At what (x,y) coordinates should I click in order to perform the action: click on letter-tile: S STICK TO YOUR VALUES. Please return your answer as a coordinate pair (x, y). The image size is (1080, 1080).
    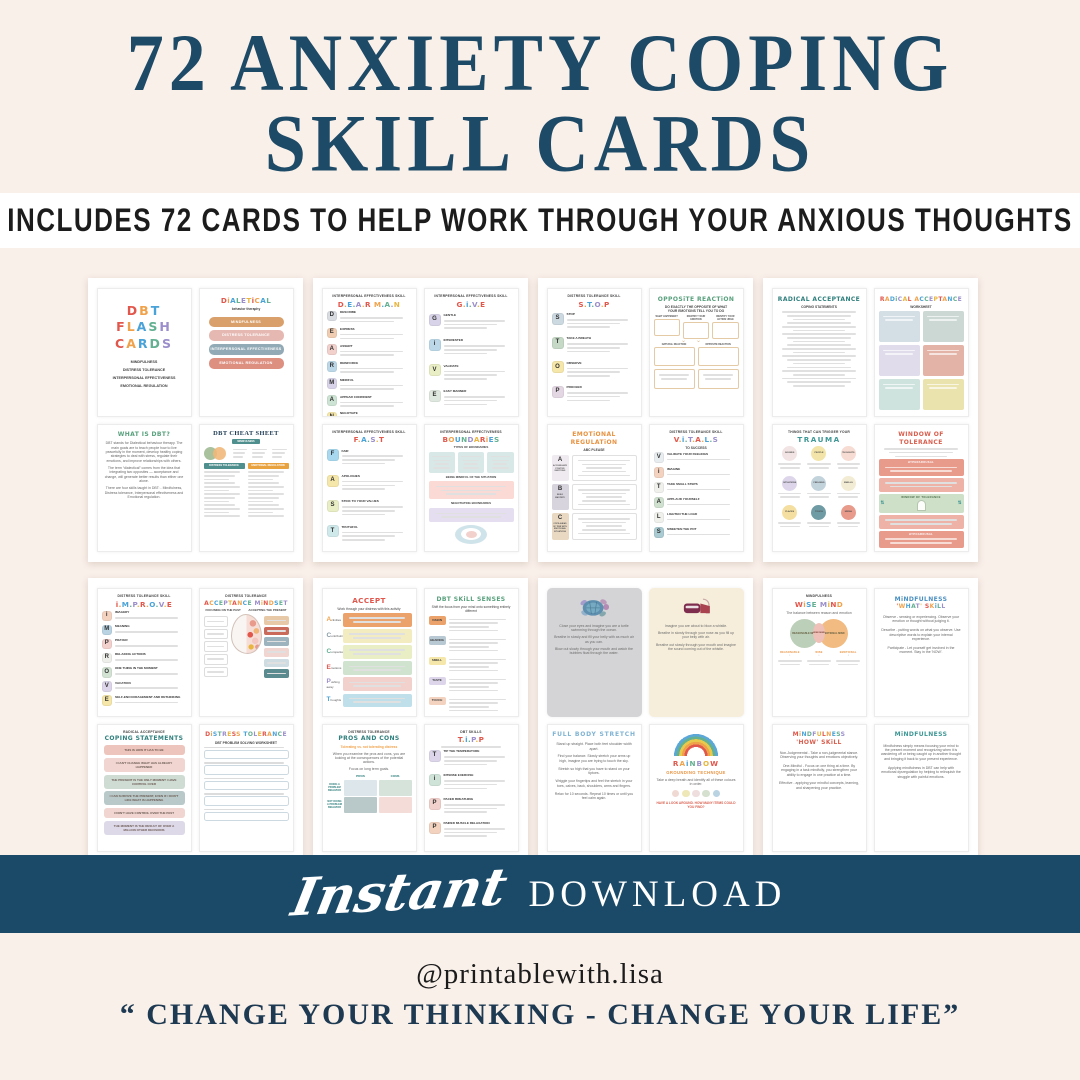
    Looking at the image, I should click on (369, 508).